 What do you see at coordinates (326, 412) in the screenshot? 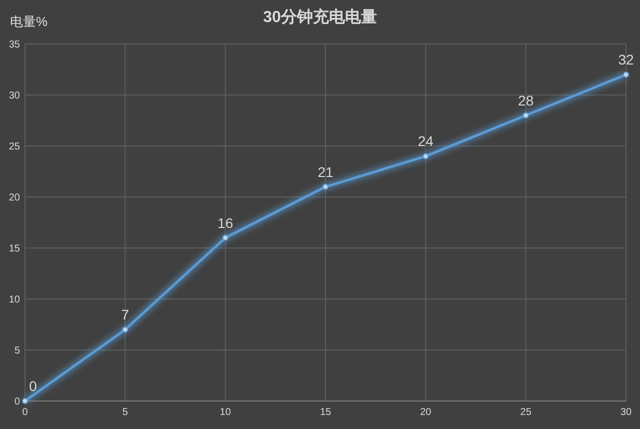
I see `x-tick-label: 15` at bounding box center [326, 412].